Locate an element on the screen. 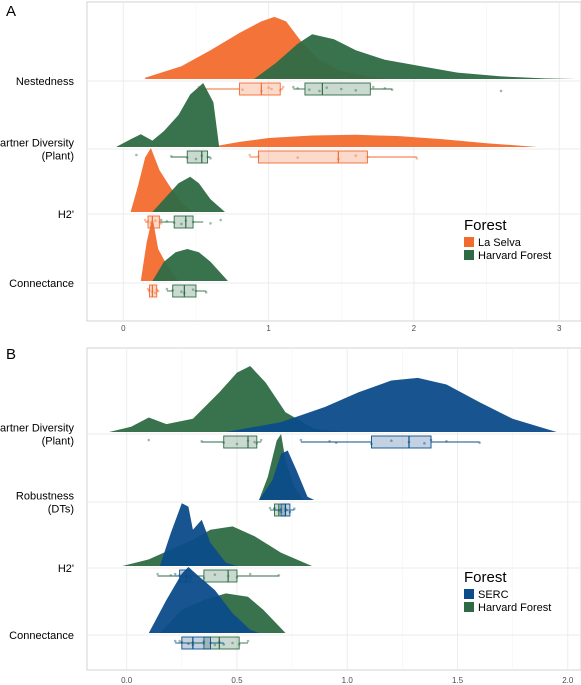 The image size is (581, 685). x-tick-label: 2.0 is located at coordinates (568, 680).